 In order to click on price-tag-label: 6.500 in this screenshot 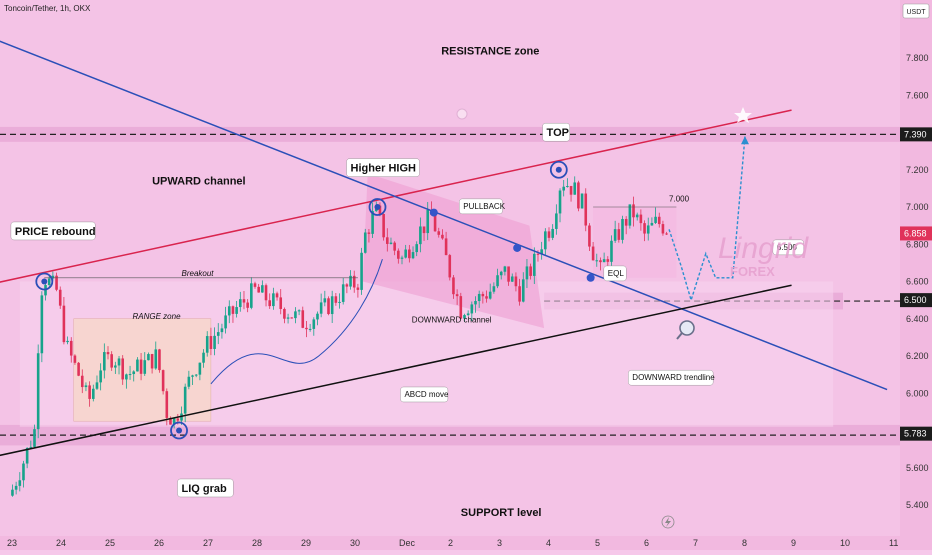, I will do `click(915, 300)`.